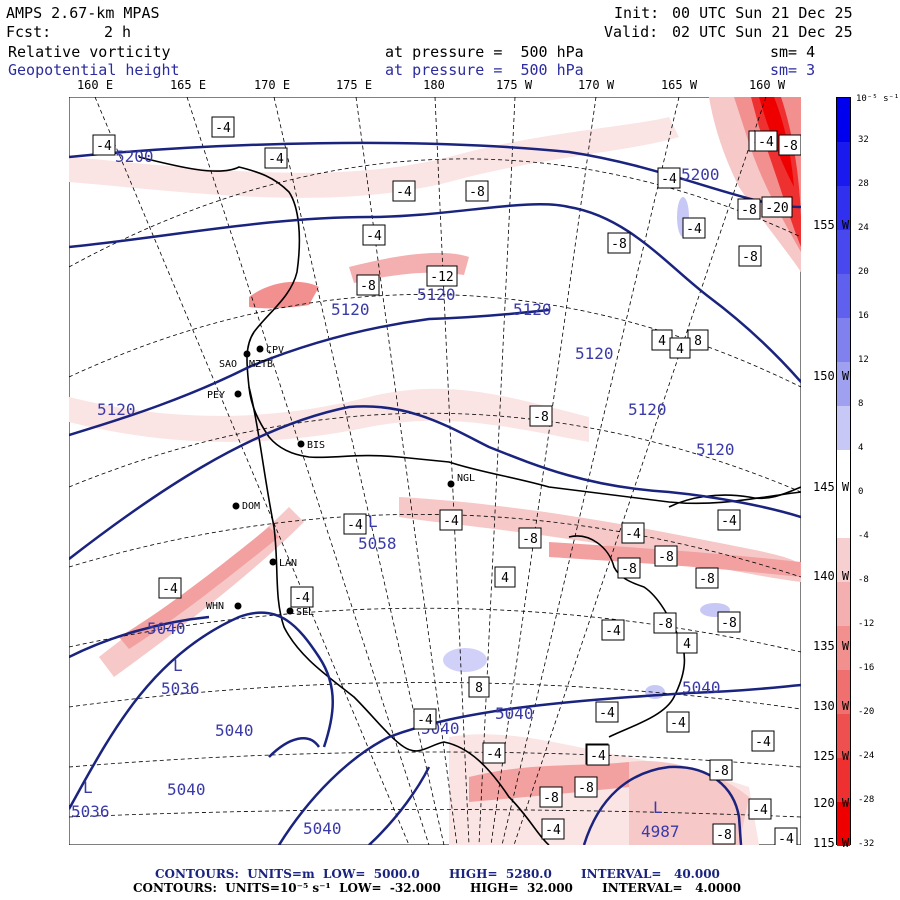 Image resolution: width=900 pixels, height=900 pixels. What do you see at coordinates (215, 606) in the screenshot?
I see `station-label: WHN` at bounding box center [215, 606].